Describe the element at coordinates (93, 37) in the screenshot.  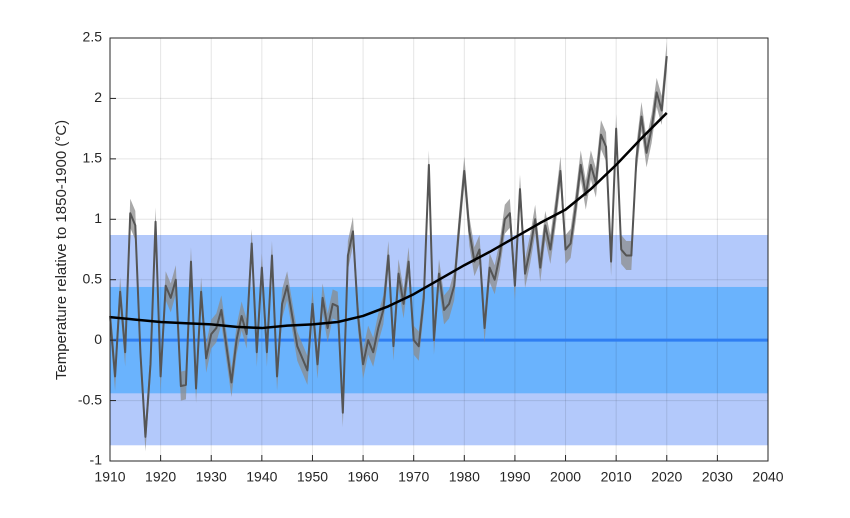
I see `y-tick-label: 2.5` at that location.